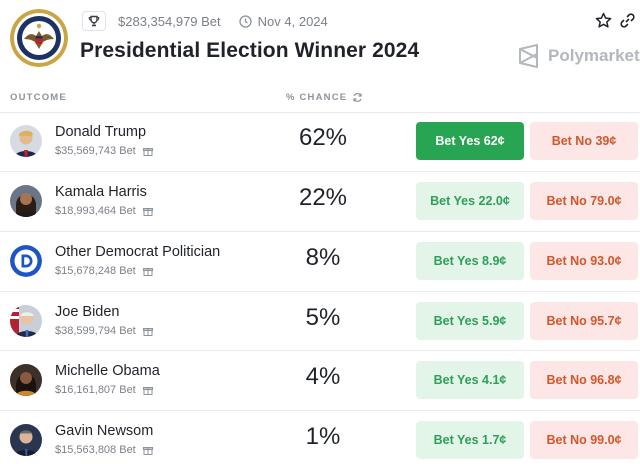  I want to click on outcome-bet-amount: $15,678,248 Bet, so click(95, 271).